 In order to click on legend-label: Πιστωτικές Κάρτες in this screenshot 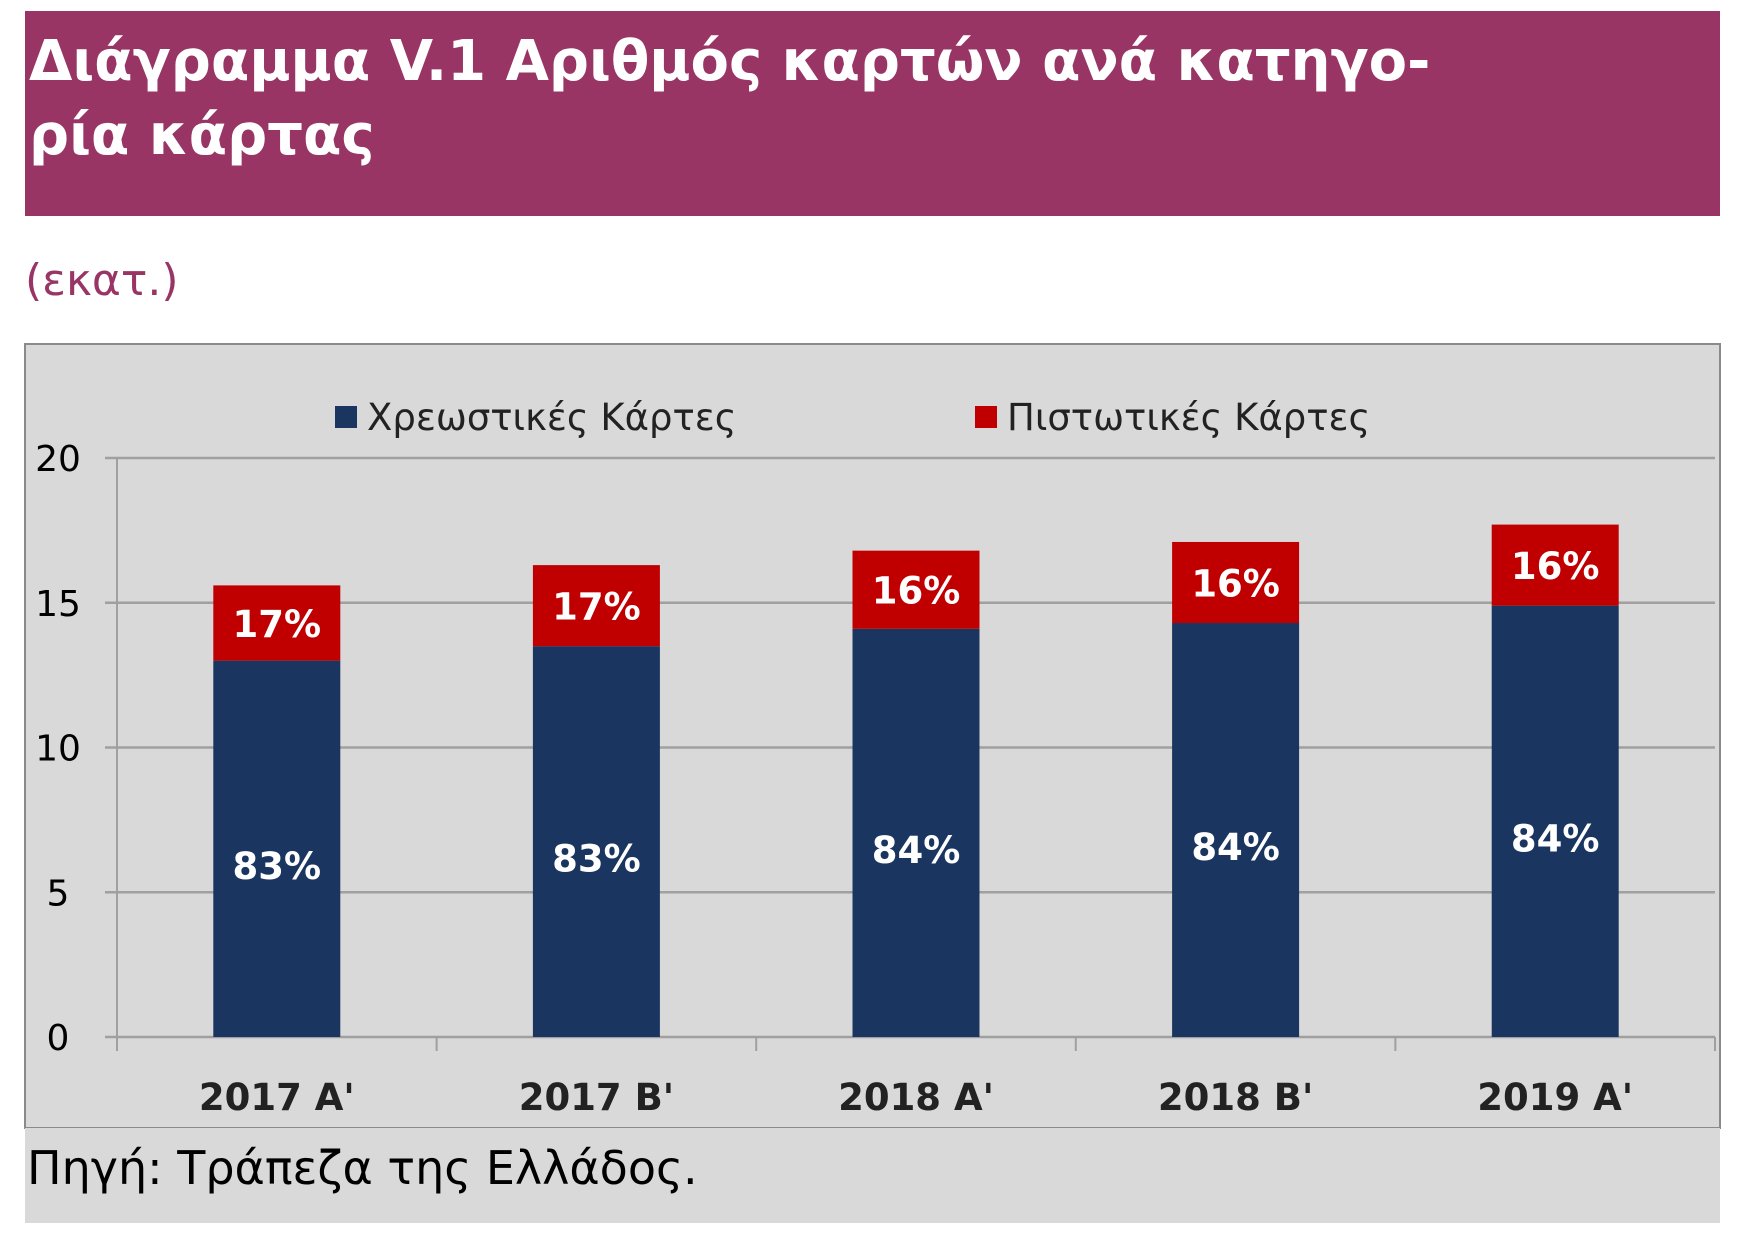, I will do `click(1188, 417)`.